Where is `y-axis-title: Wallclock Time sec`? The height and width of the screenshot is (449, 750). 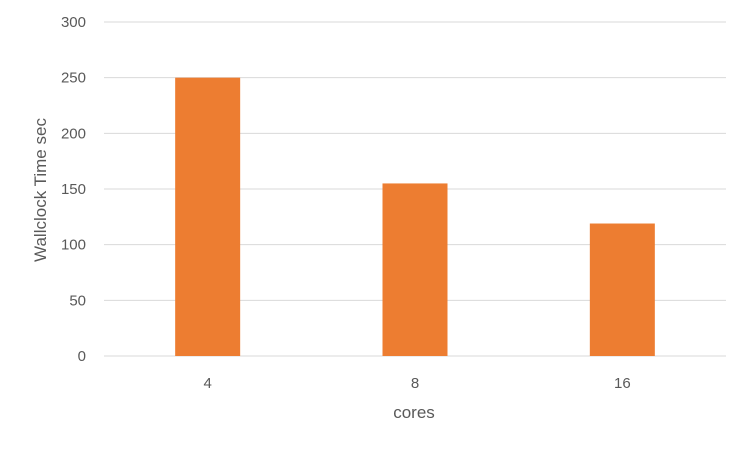 y-axis-title: Wallclock Time sec is located at coordinates (40, 190).